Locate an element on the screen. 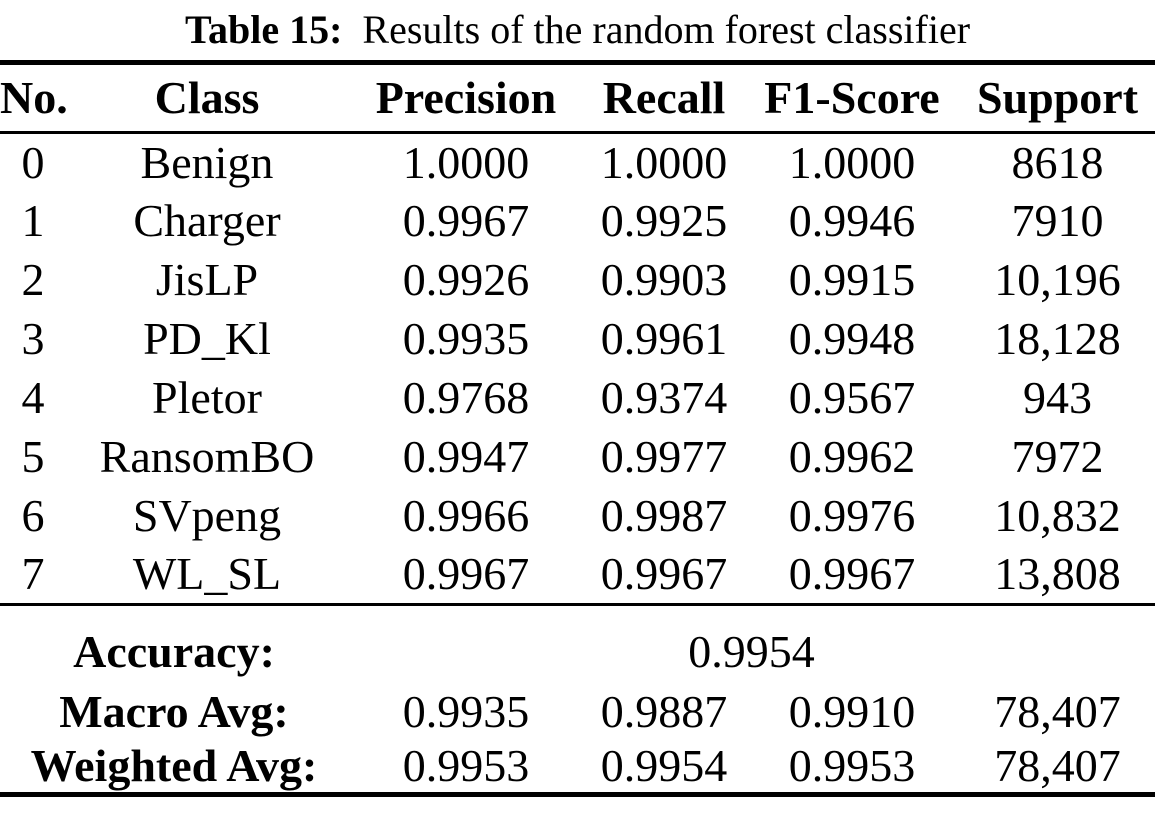 This screenshot has height=818, width=1155. cell-class: RansomBO is located at coordinates (207, 456).